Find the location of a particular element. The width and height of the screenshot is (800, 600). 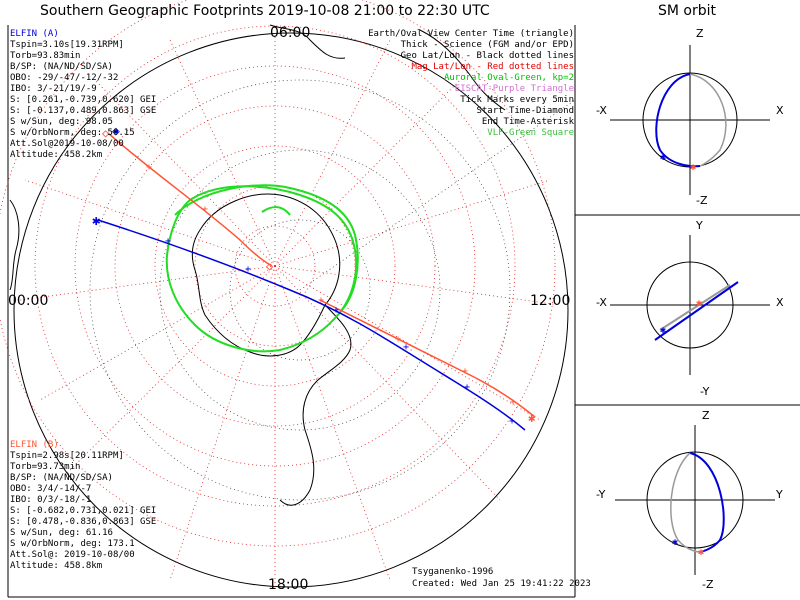

legend-item: Mag Lat/Lon - Red dotted lines is located at coordinates (492, 67).